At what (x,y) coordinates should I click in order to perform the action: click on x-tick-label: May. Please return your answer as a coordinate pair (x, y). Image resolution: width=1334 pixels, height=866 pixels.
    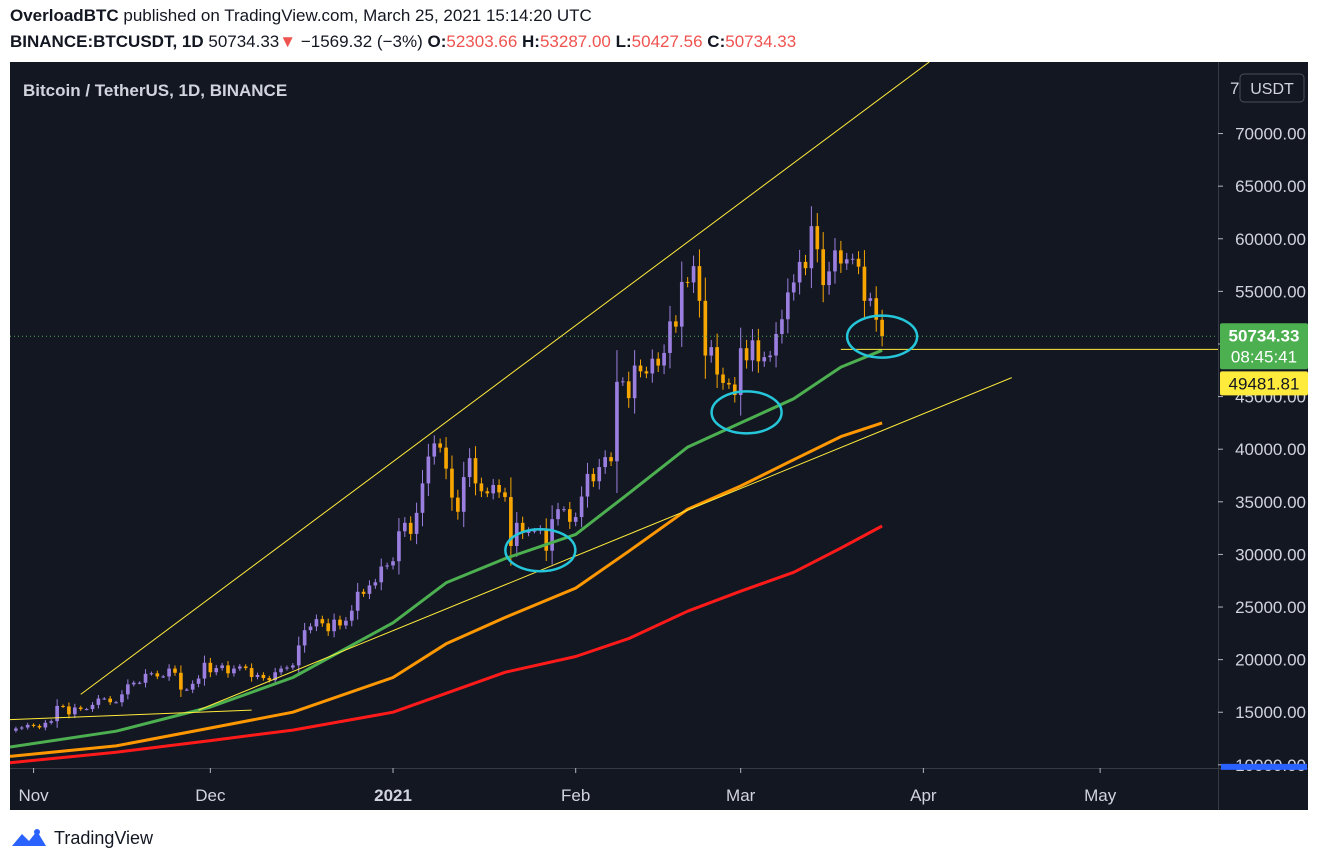
    Looking at the image, I should click on (1100, 795).